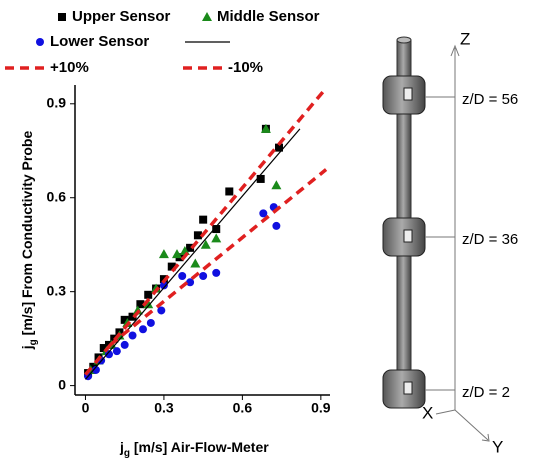 This screenshot has height=464, width=550. What do you see at coordinates (57, 290) in the screenshot?
I see `y-tick-label: 0.3` at bounding box center [57, 290].